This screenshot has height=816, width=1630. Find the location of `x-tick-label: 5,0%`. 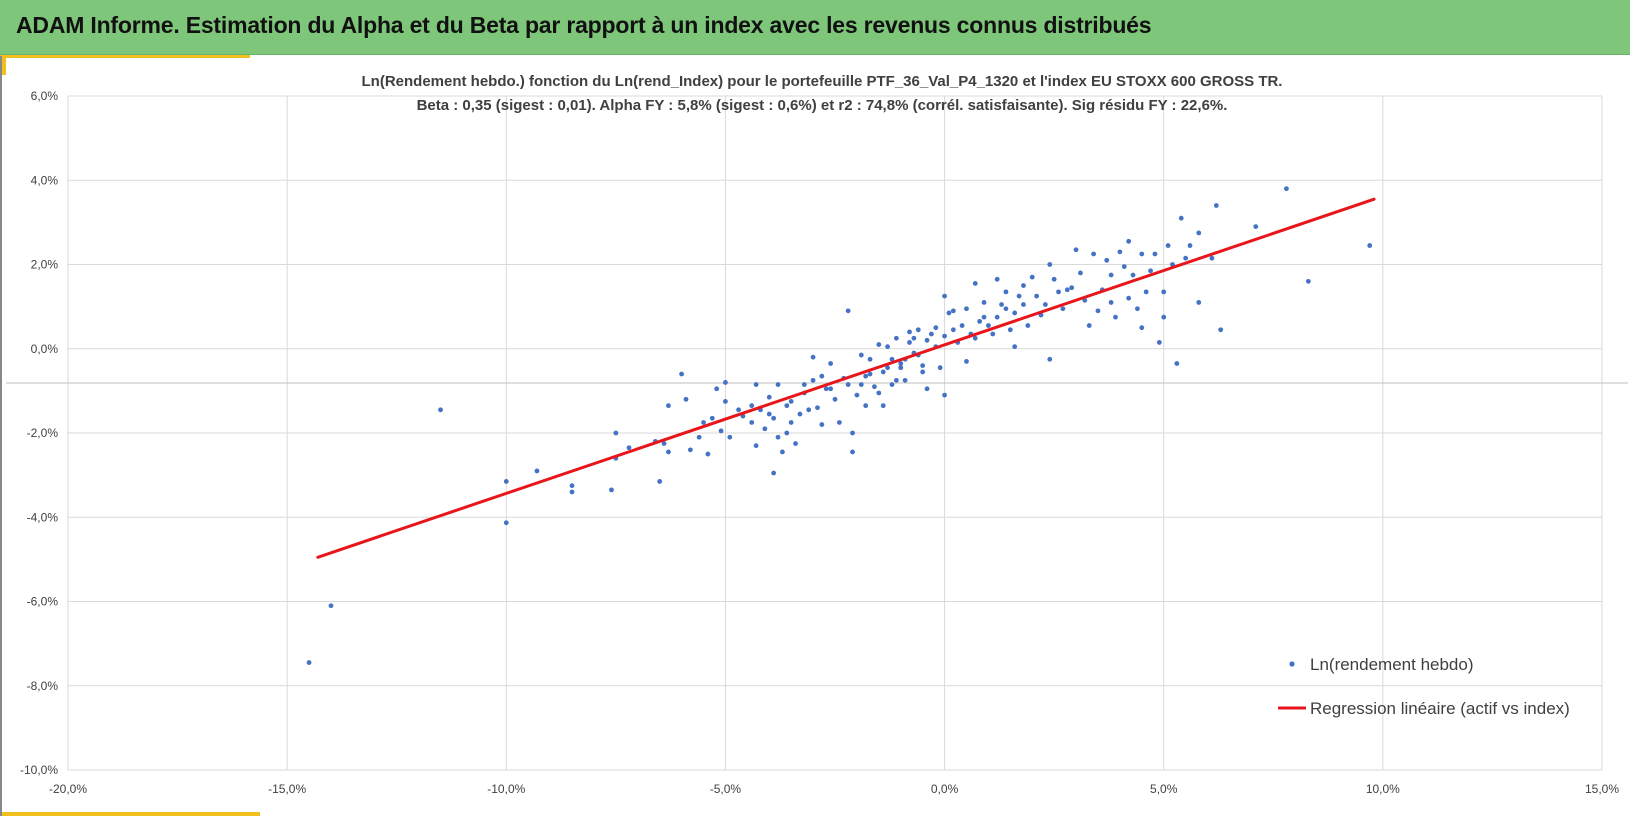

x-tick-label: 5,0% is located at coordinates (1164, 789).